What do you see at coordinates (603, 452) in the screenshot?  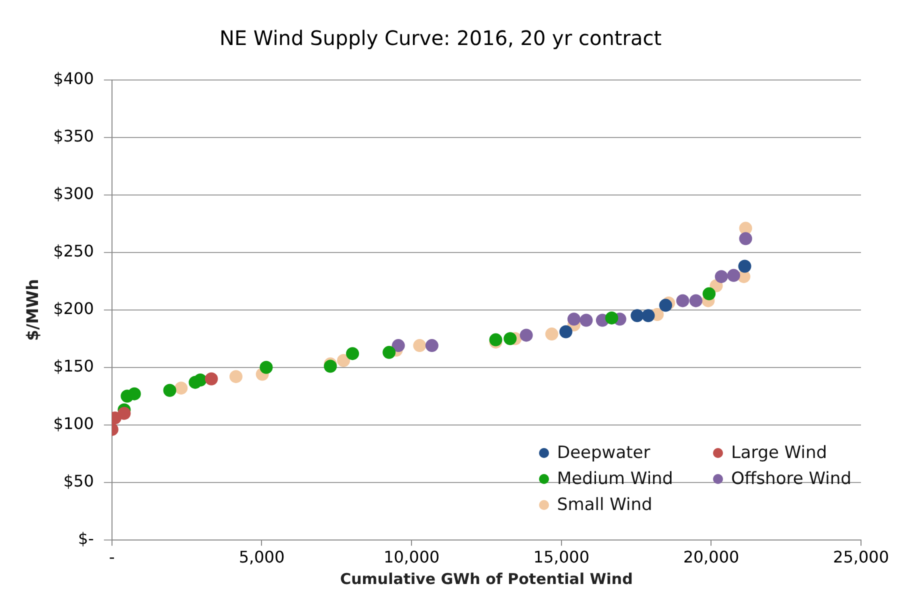 I see `legend-label: Deepwater` at bounding box center [603, 452].